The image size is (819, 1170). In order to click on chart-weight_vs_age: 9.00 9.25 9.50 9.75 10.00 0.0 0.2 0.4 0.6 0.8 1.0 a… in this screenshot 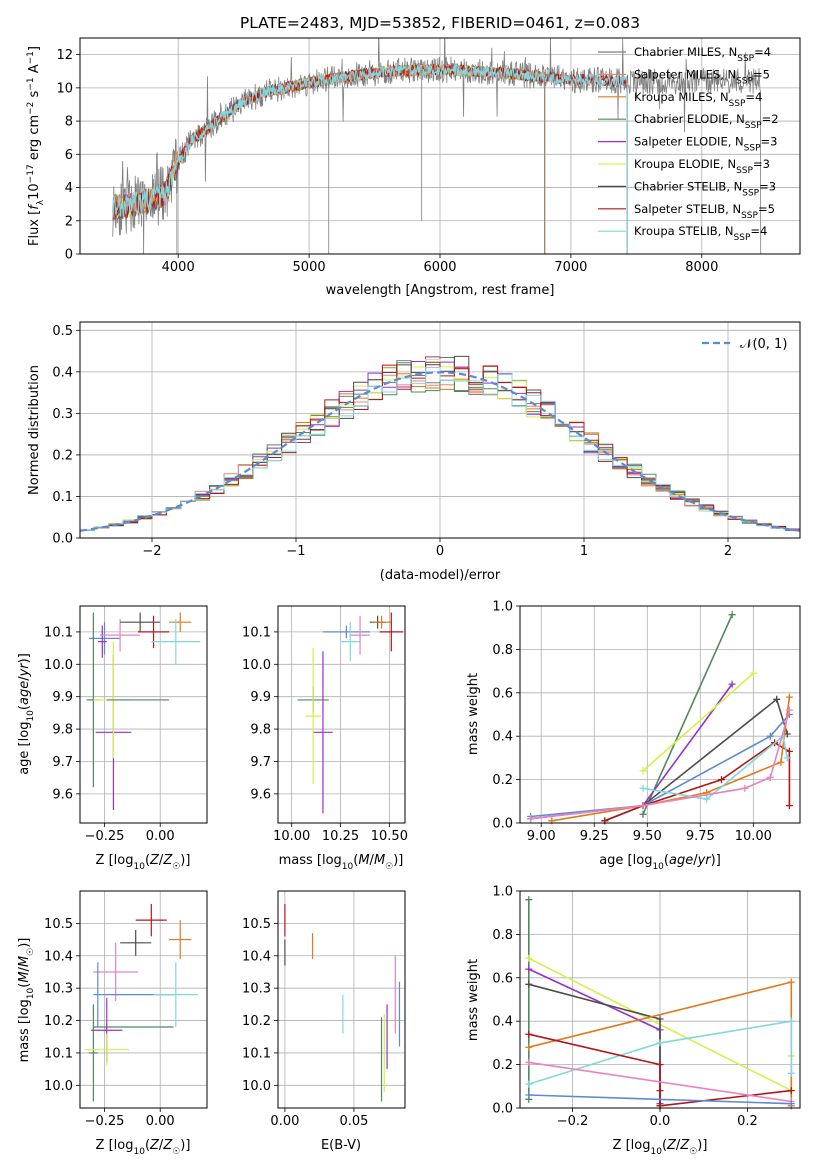, I will do `click(633, 736)`.